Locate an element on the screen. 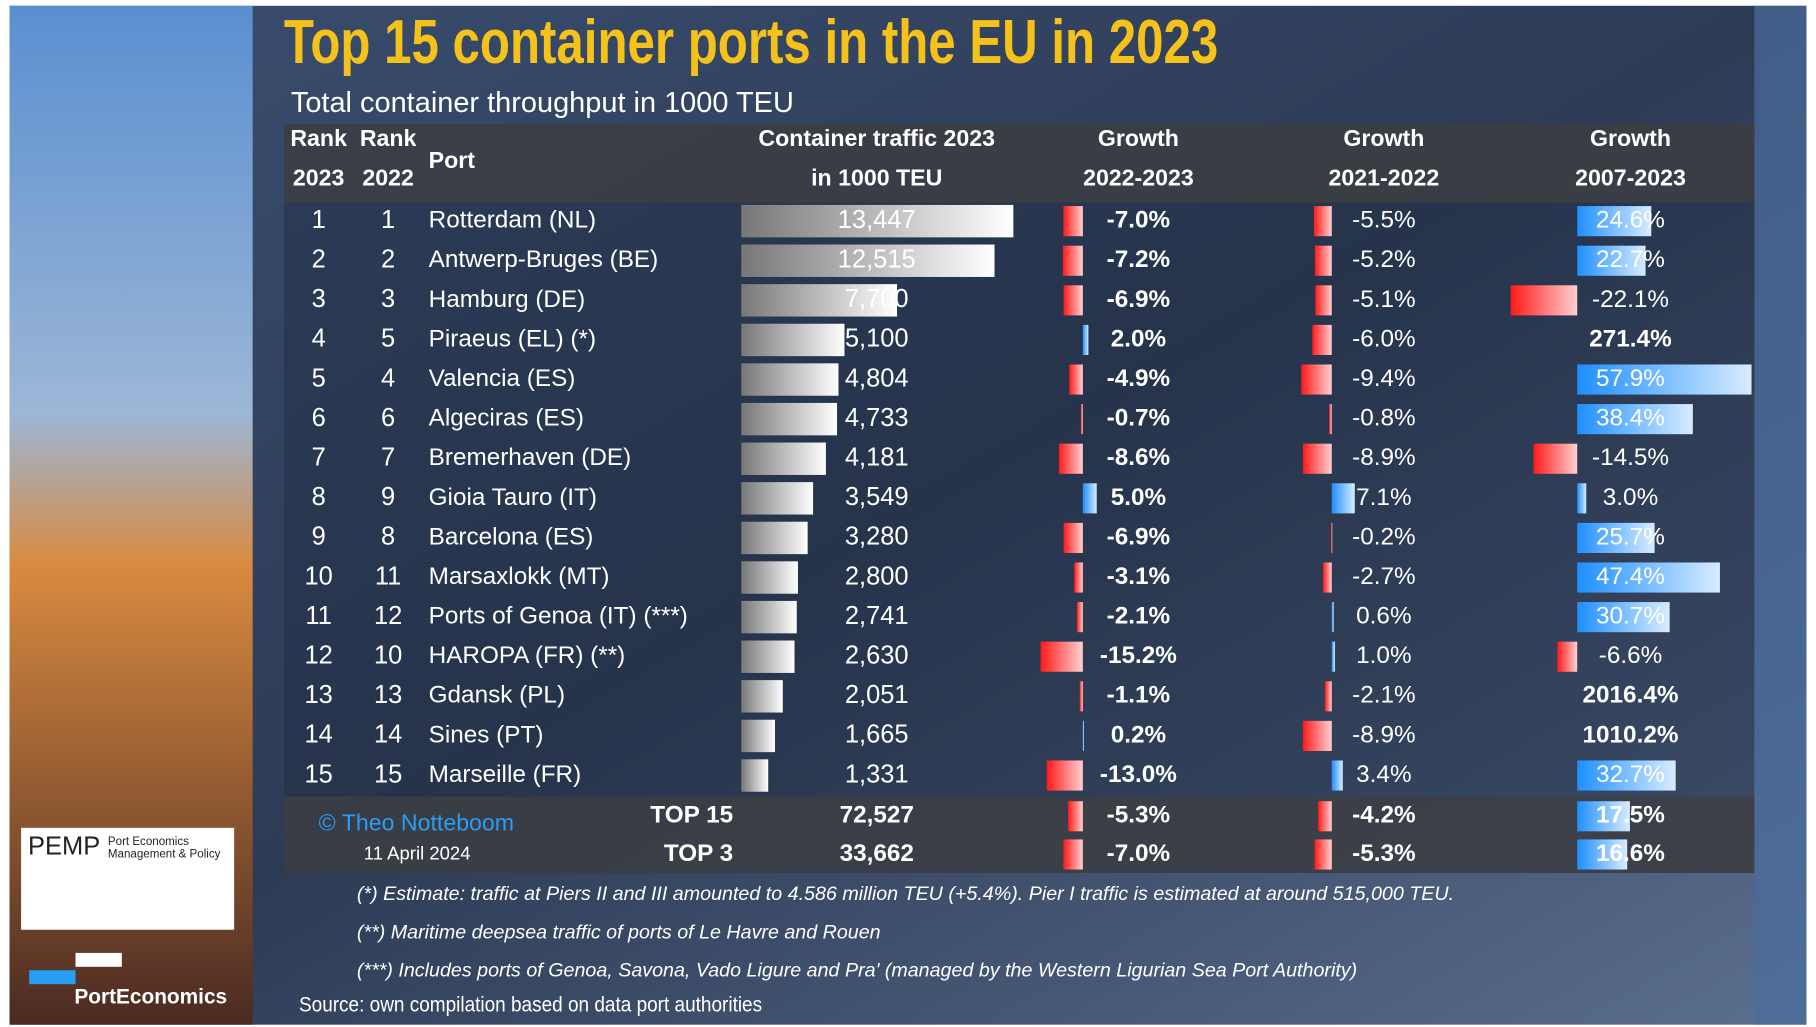  rank-2023: 14 is located at coordinates (318, 735).